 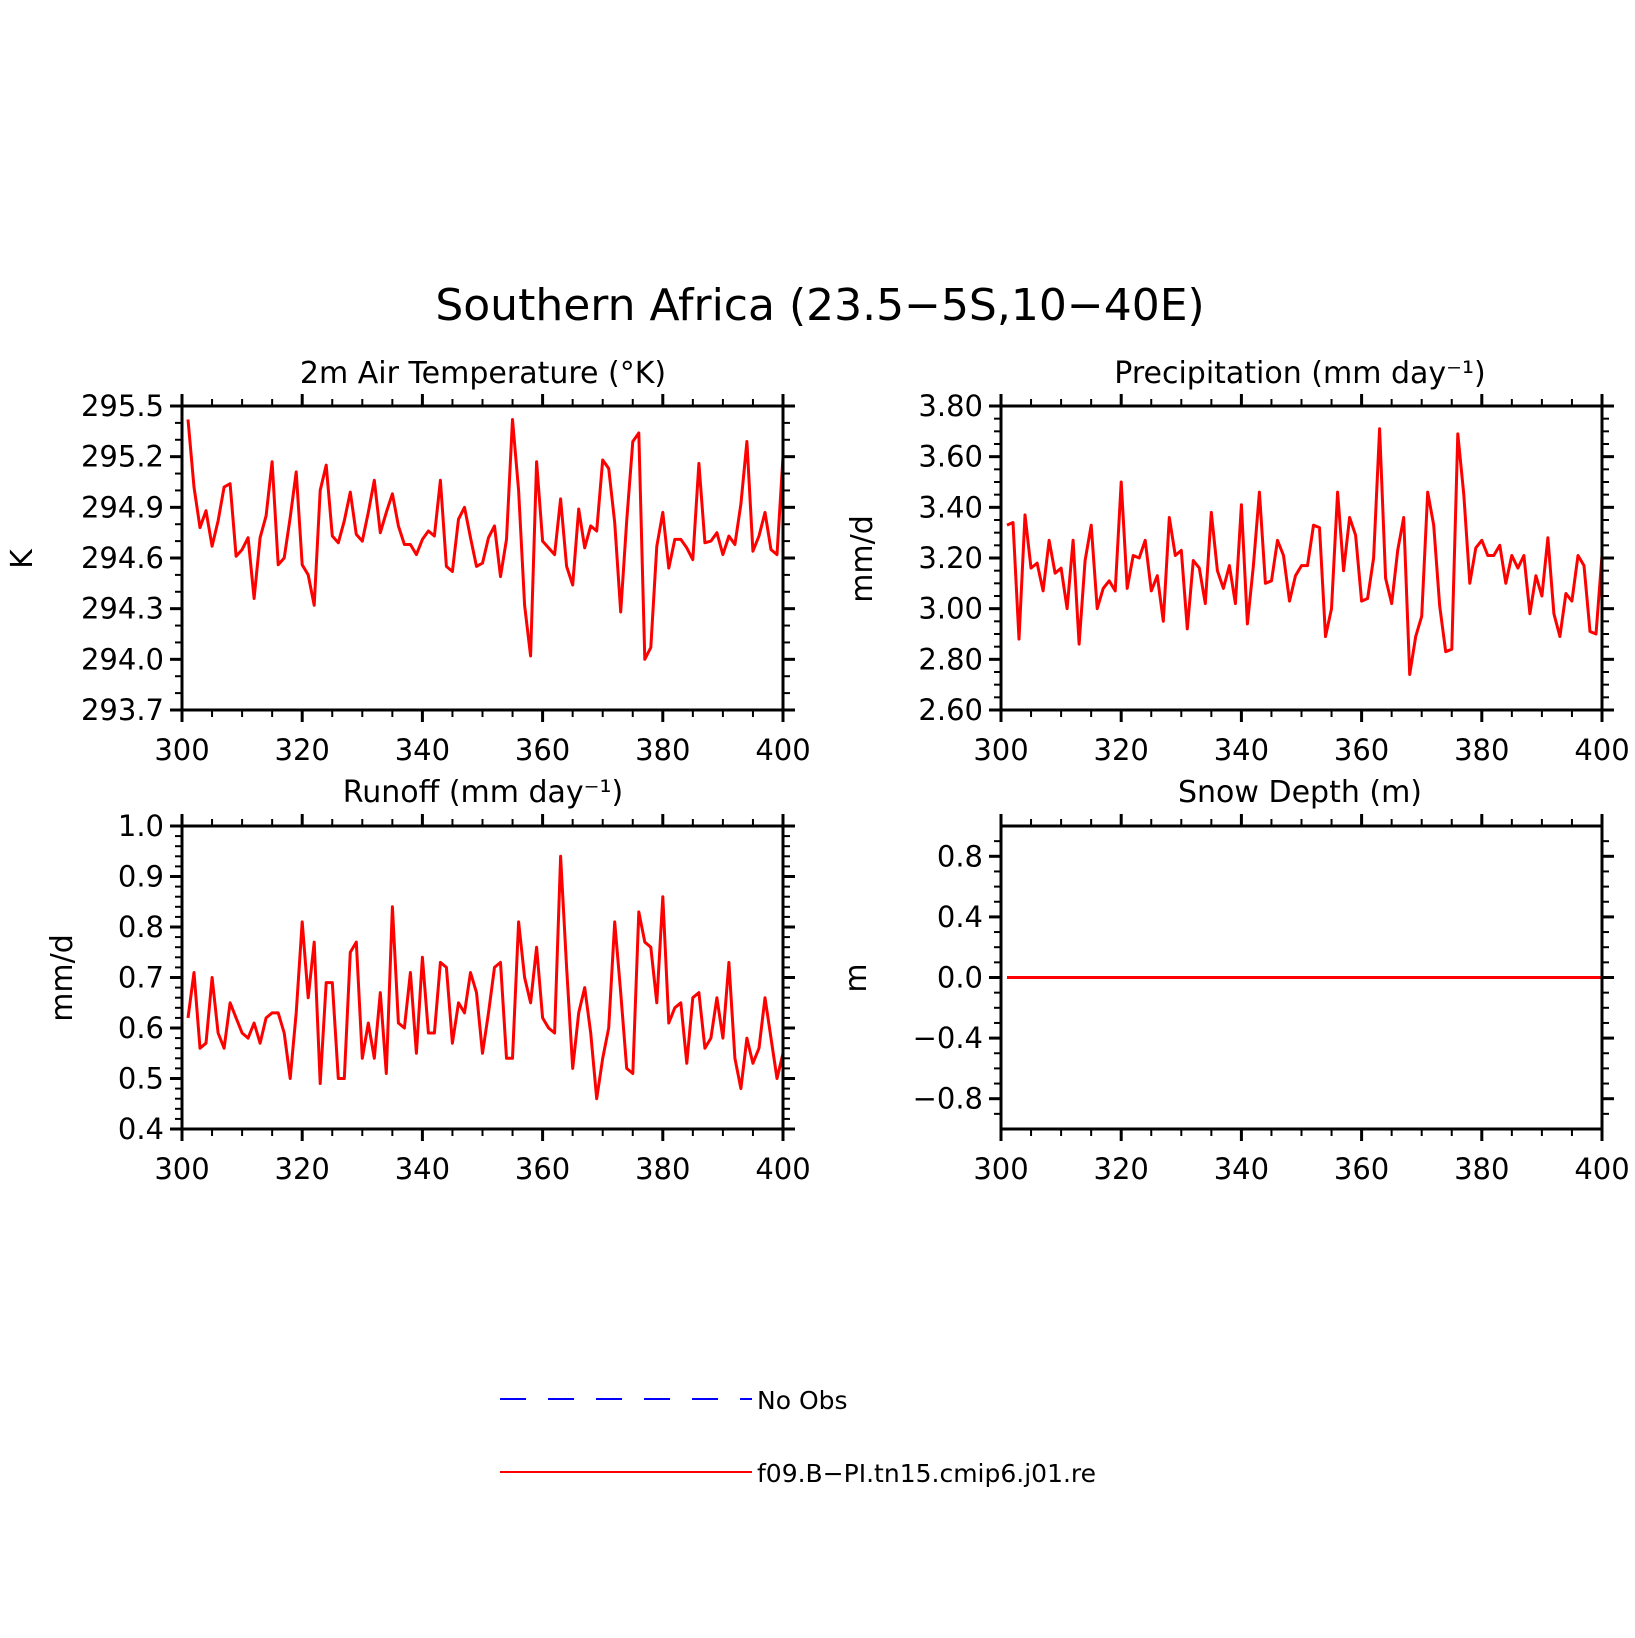 What do you see at coordinates (950, 710) in the screenshot?
I see `y-tick-label: 2.60` at bounding box center [950, 710].